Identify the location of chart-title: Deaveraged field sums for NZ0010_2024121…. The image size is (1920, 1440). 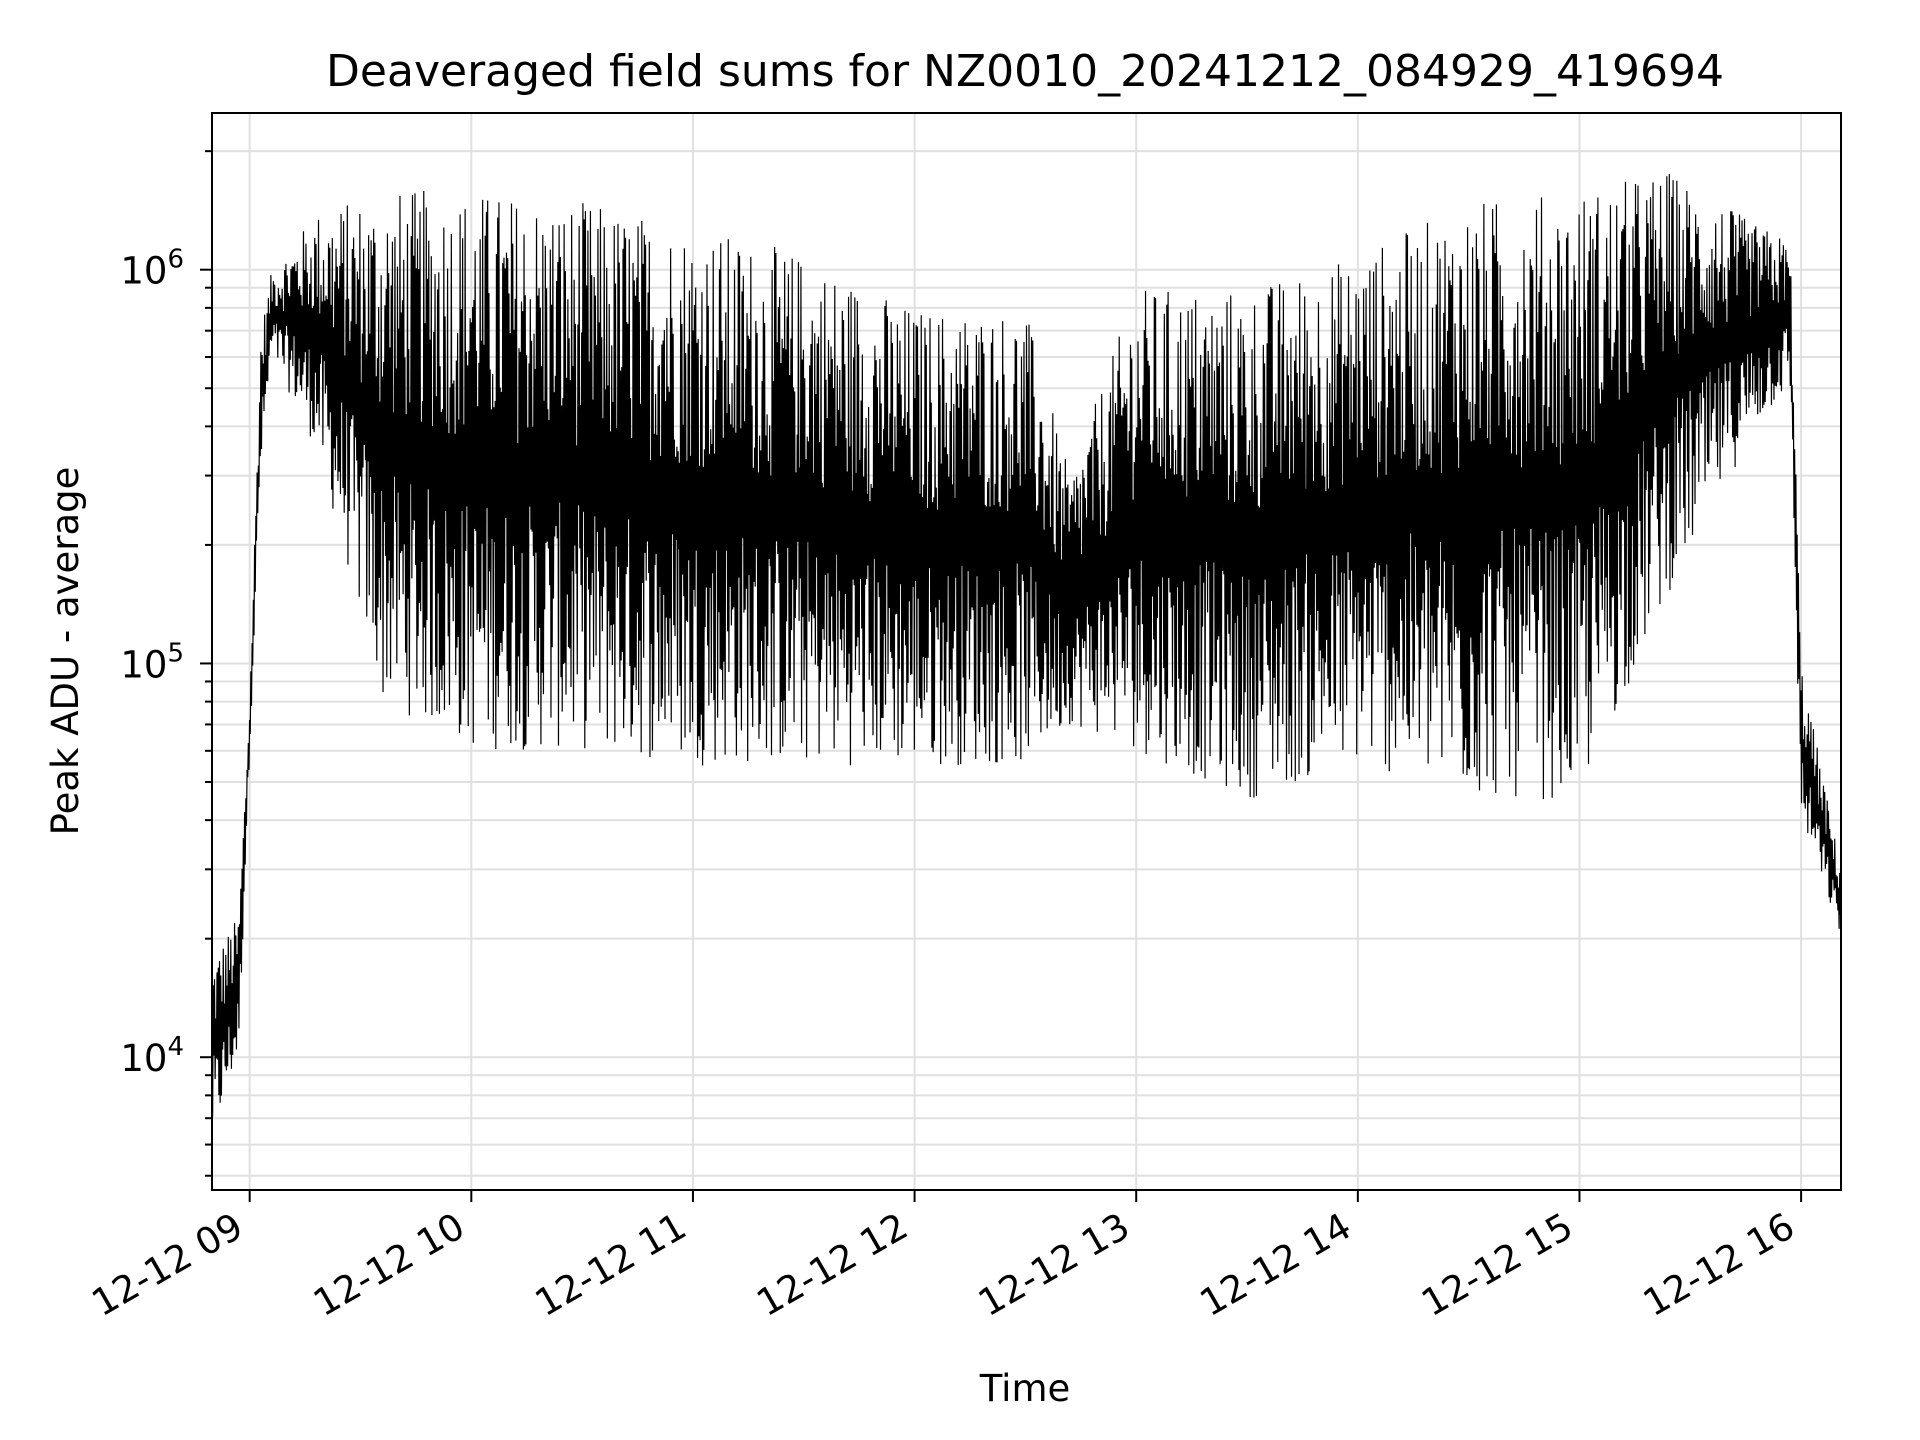
(1025, 71).